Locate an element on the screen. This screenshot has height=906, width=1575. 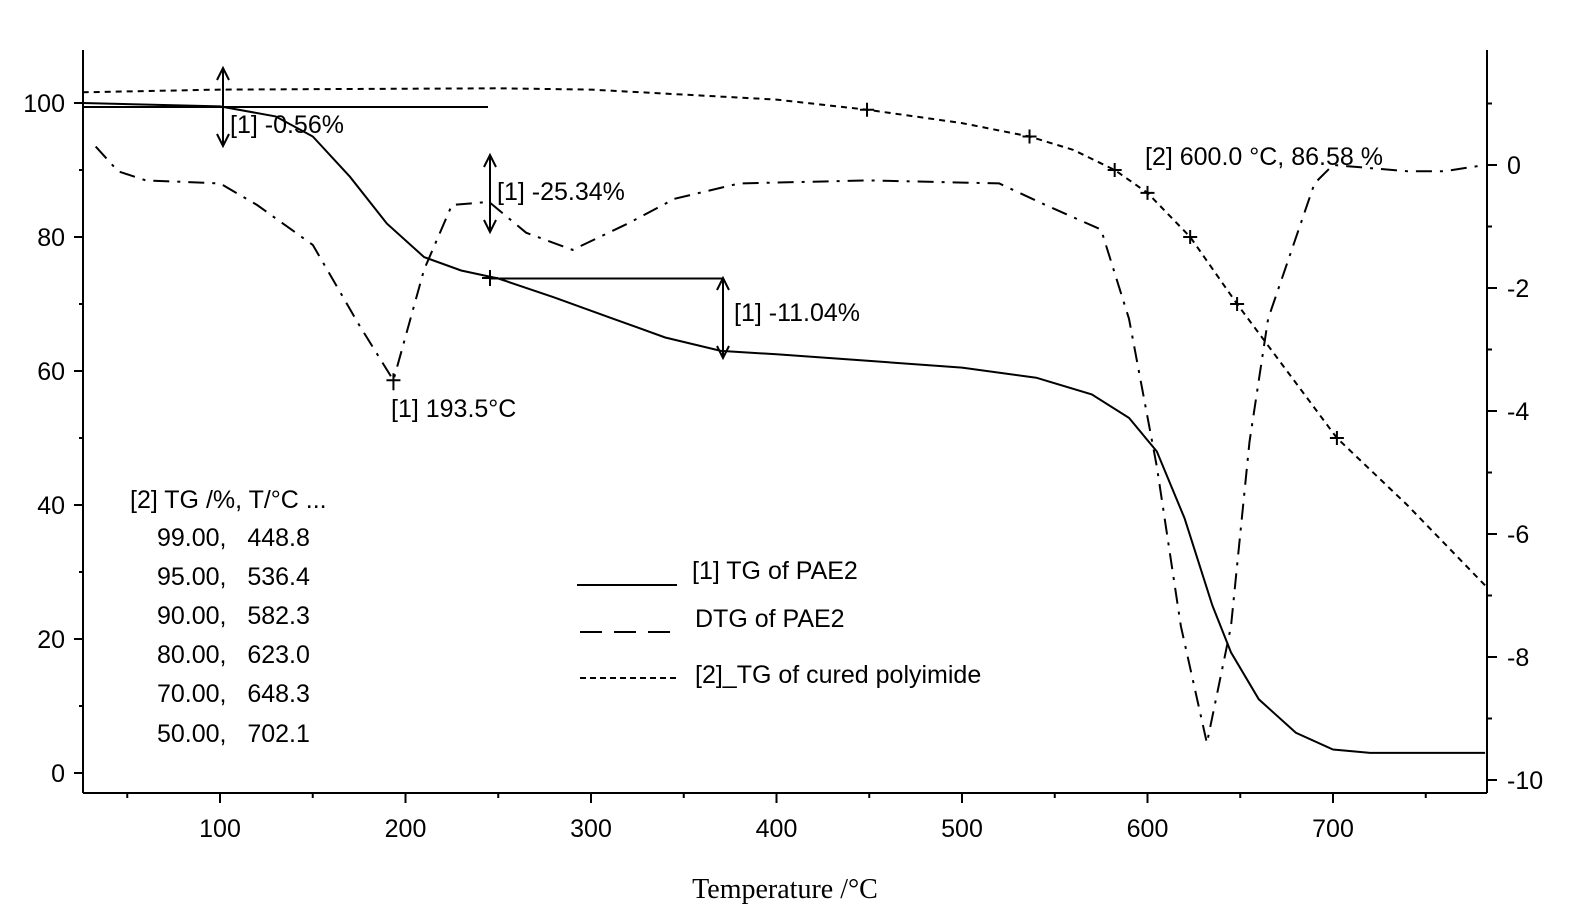
step-marker is located at coordinates (490, 278).